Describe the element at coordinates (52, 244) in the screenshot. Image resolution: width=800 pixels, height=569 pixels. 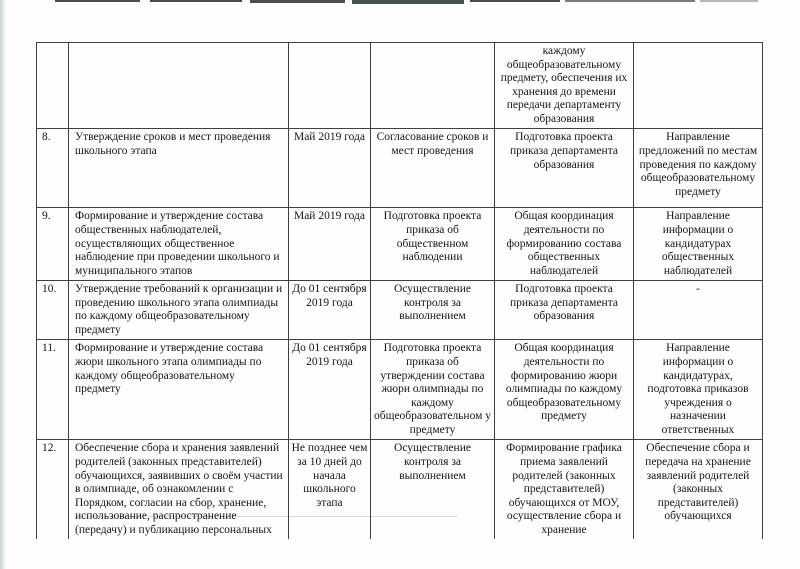
I see `cell-row-number: 9.` at that location.